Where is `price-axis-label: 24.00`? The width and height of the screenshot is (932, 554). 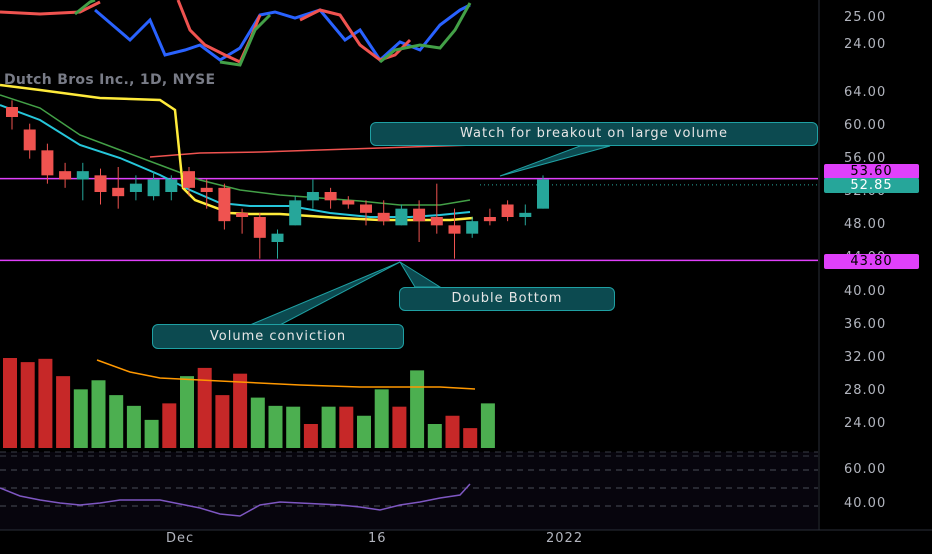
price-axis-label: 24.00 is located at coordinates (865, 423).